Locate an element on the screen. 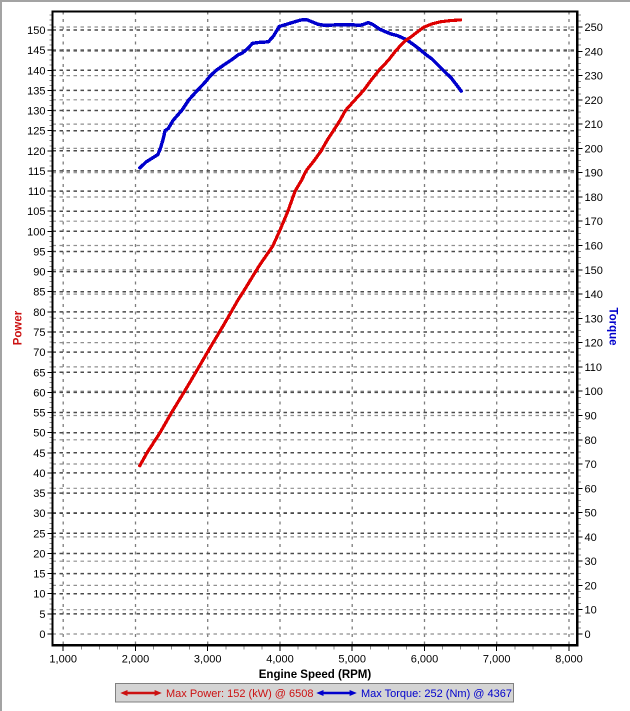 The width and height of the screenshot is (630, 711). svg-text: 15 is located at coordinates (39, 575).